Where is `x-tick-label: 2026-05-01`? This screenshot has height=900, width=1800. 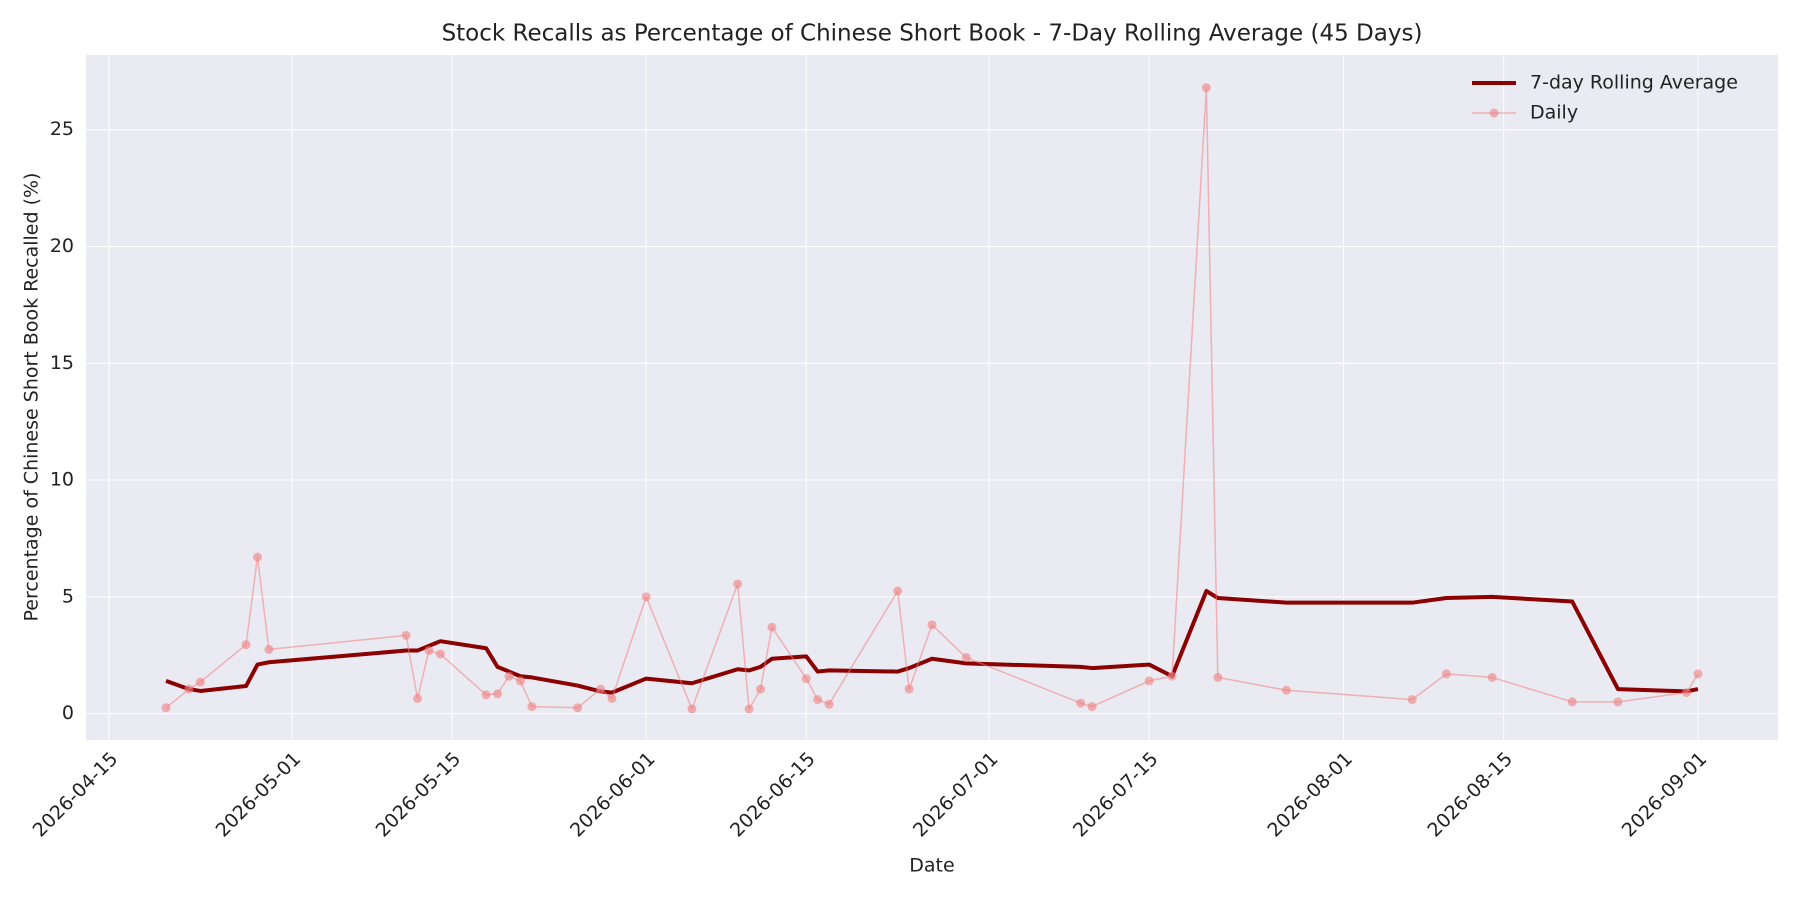 x-tick-label: 2026-05-01 is located at coordinates (259, 795).